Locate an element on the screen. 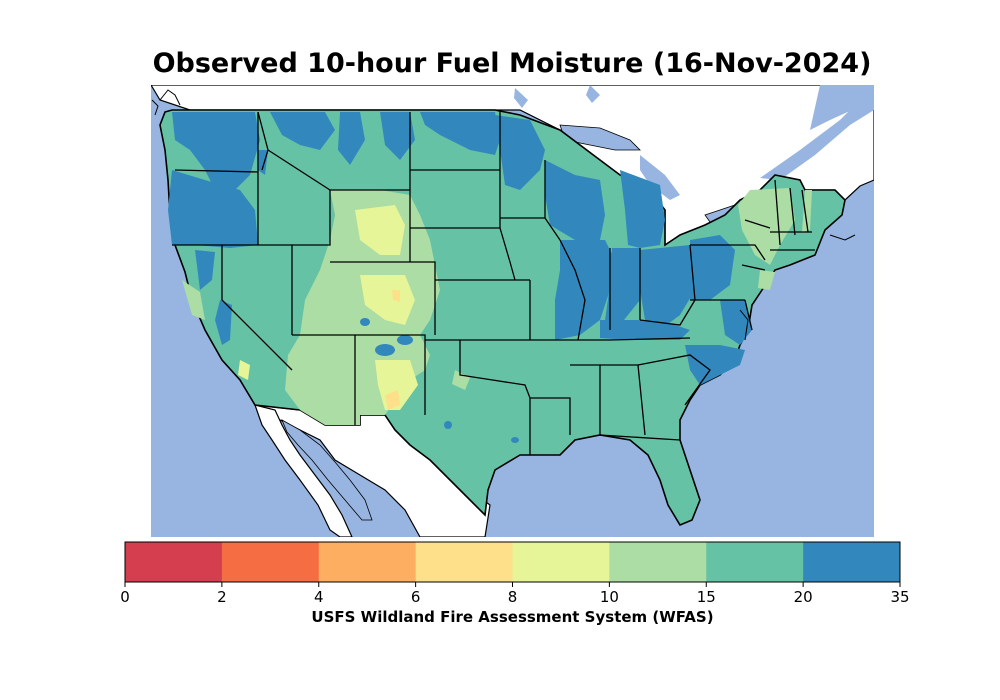  baja-california is located at coordinates (303, 470).